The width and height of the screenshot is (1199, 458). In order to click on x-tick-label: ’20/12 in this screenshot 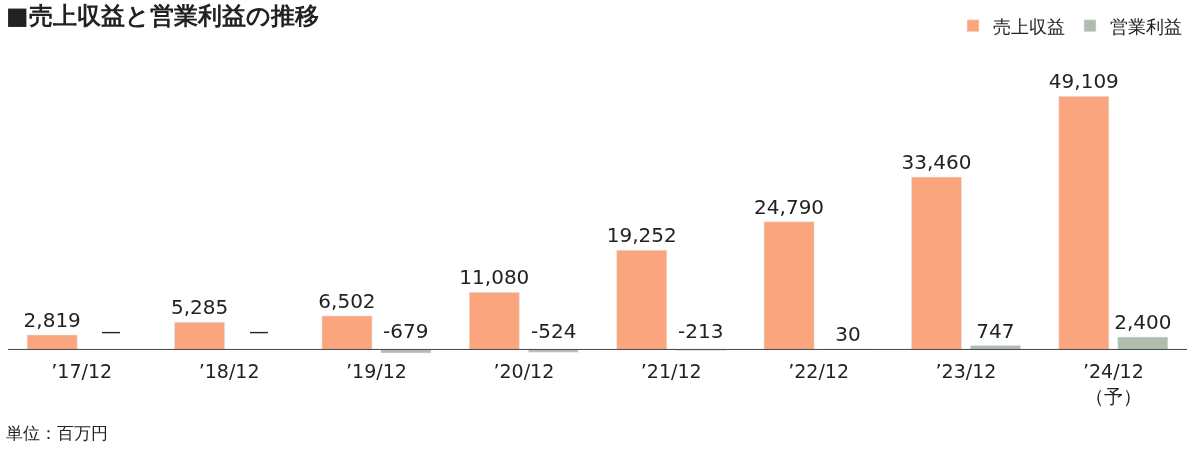, I will do `click(524, 371)`.